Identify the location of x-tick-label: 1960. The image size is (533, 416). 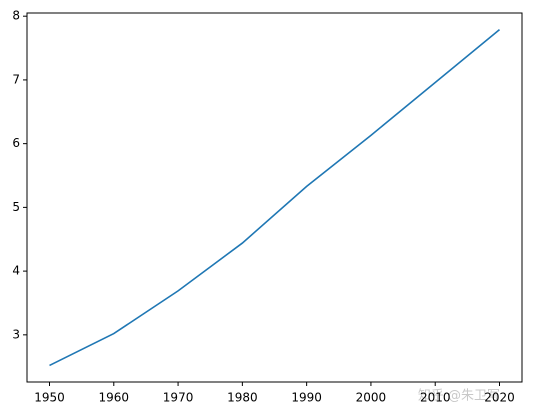
(114, 398).